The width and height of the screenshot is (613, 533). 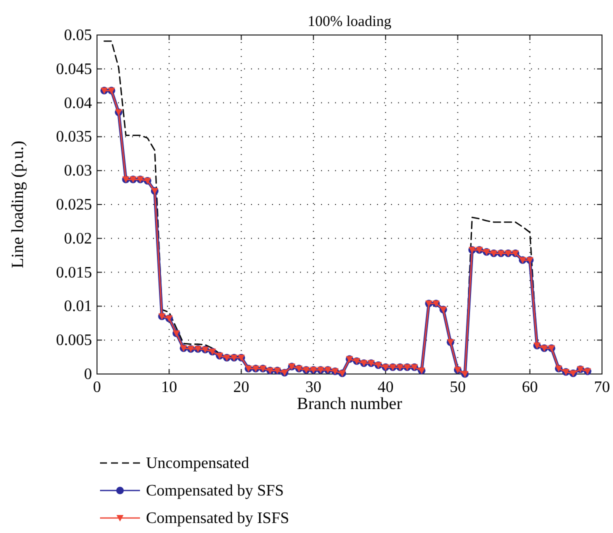 What do you see at coordinates (17, 204) in the screenshot?
I see `y-axis-title: Line loading (p.u.)` at bounding box center [17, 204].